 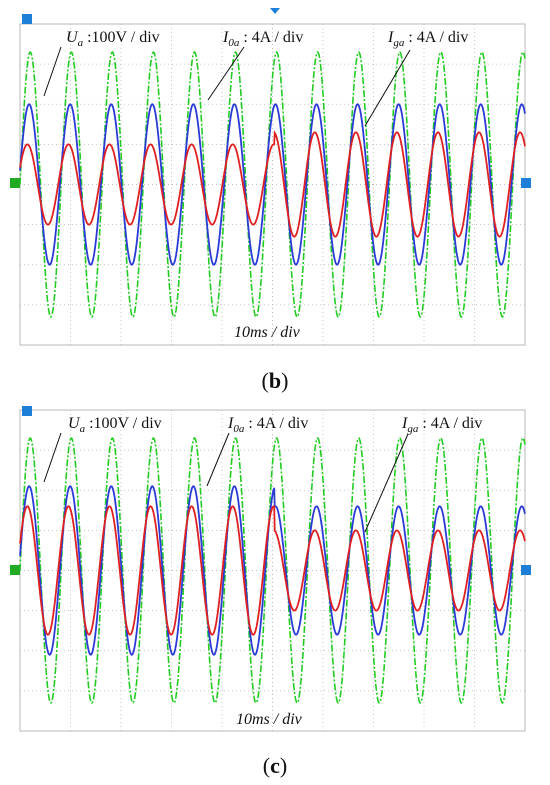 I want to click on figure-caption-b: (b), so click(x=275, y=380).